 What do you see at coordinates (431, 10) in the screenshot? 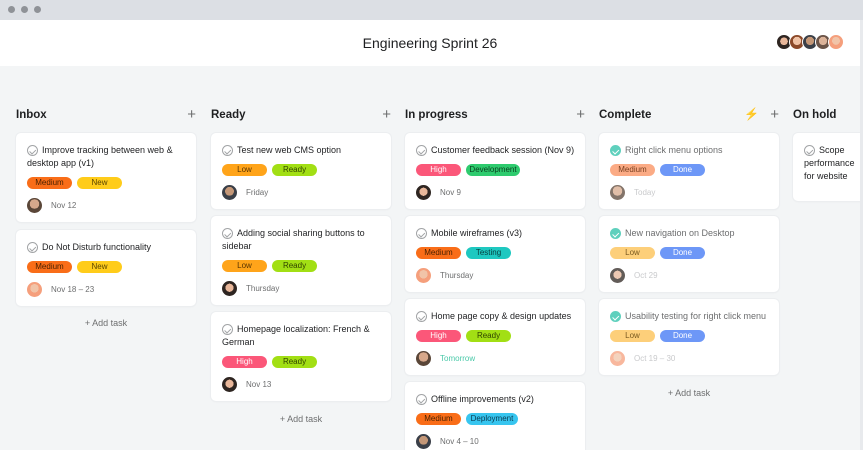
I see `window-titlebar` at bounding box center [431, 10].